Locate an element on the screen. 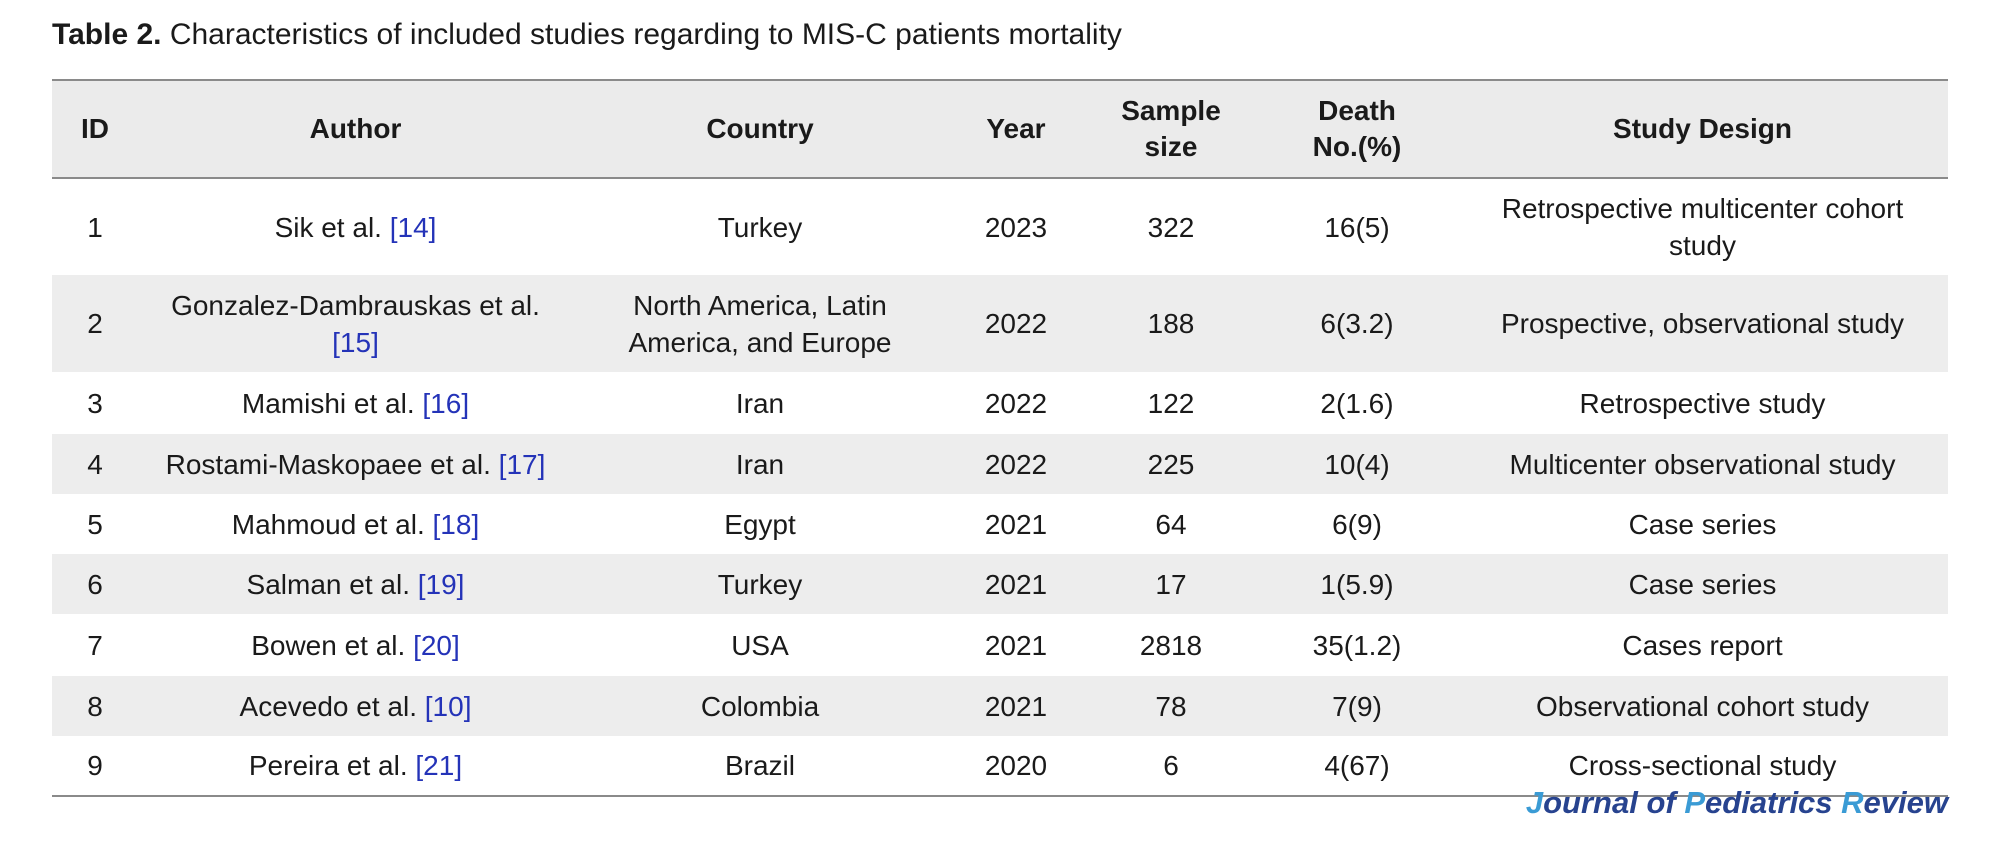  header-sample-size: Sample size is located at coordinates (1171, 129).